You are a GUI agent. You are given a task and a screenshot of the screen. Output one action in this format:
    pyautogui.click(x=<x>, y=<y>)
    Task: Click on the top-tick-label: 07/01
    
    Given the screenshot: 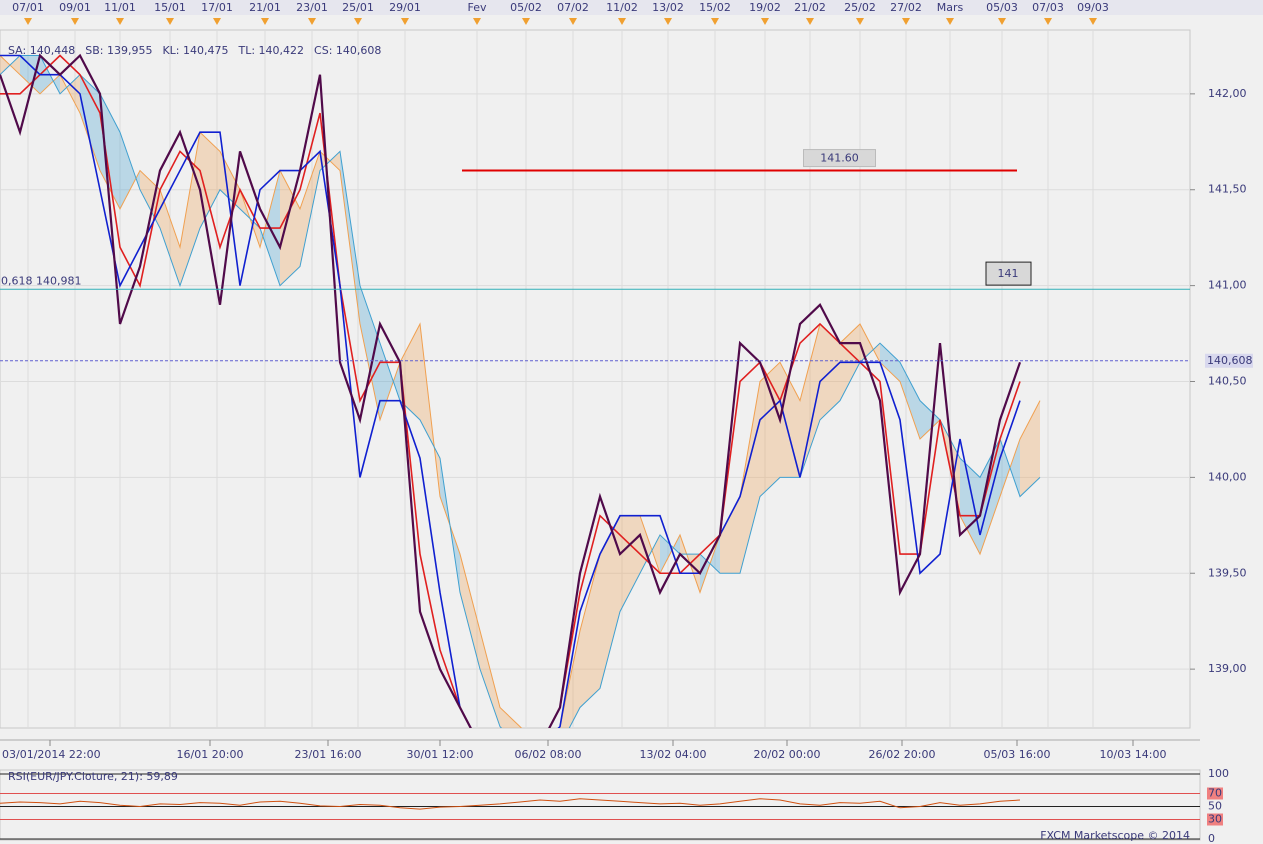 What is the action you would take?
    pyautogui.click(x=28, y=7)
    